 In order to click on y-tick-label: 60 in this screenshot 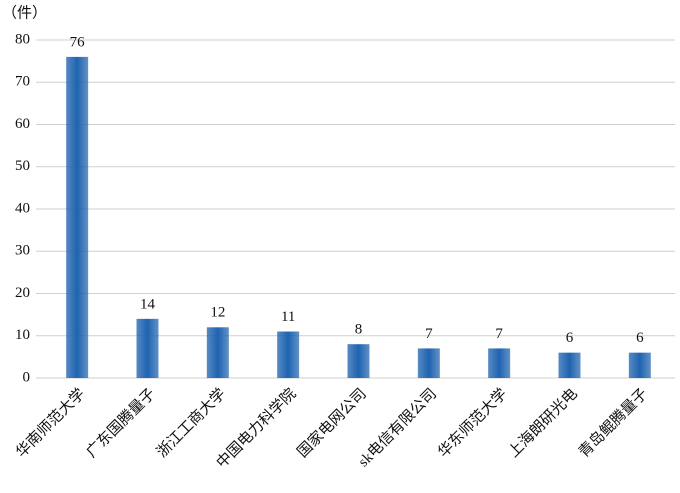, I will do `click(22, 124)`.